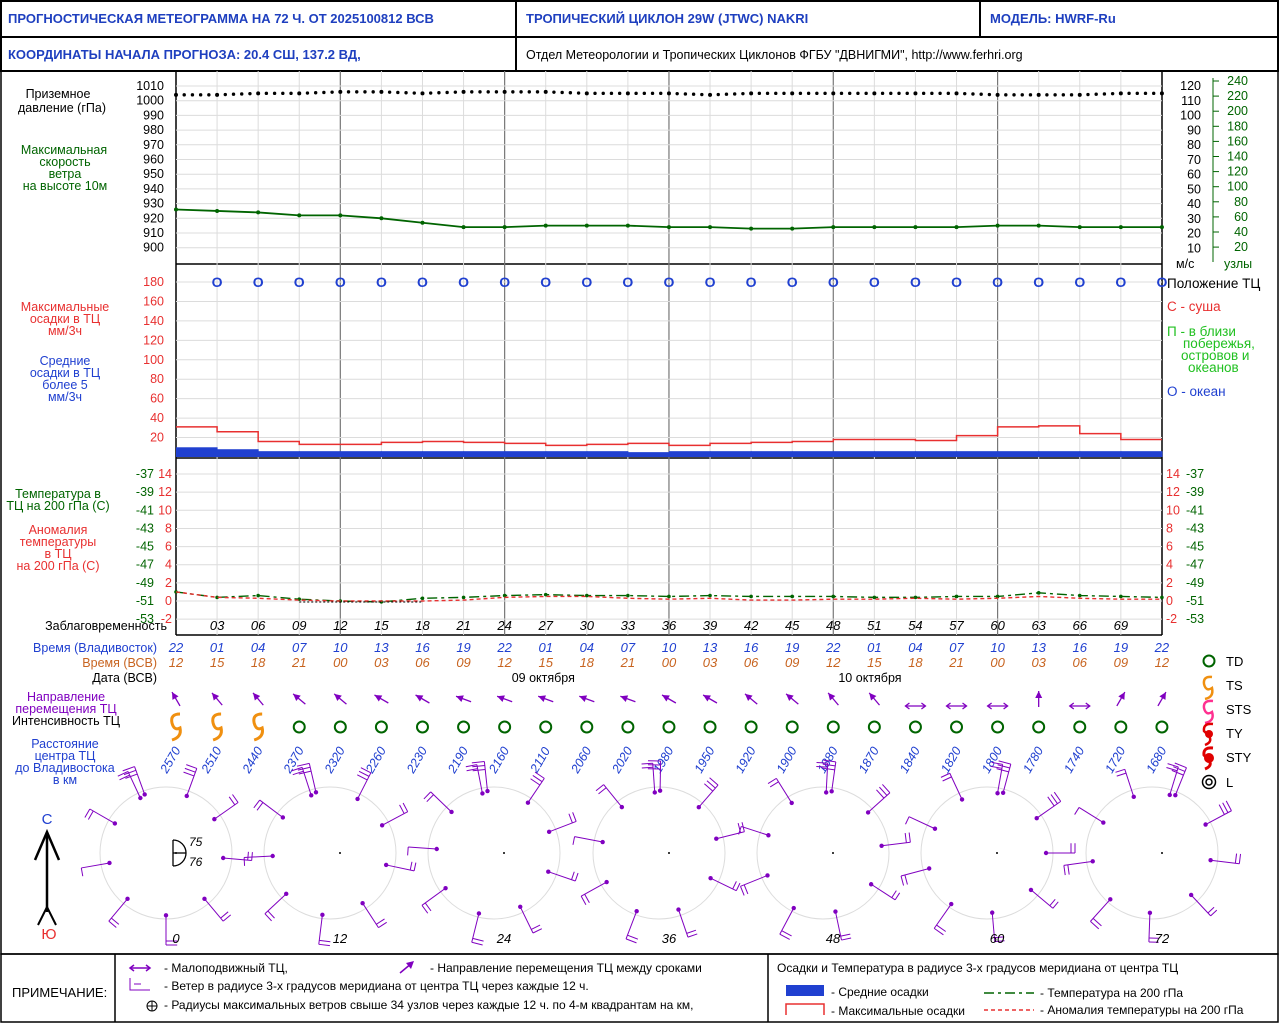 The height and width of the screenshot is (1029, 1280). Describe the element at coordinates (1237, 141) in the screenshot. I see `wind-kt-tick: 160` at that location.